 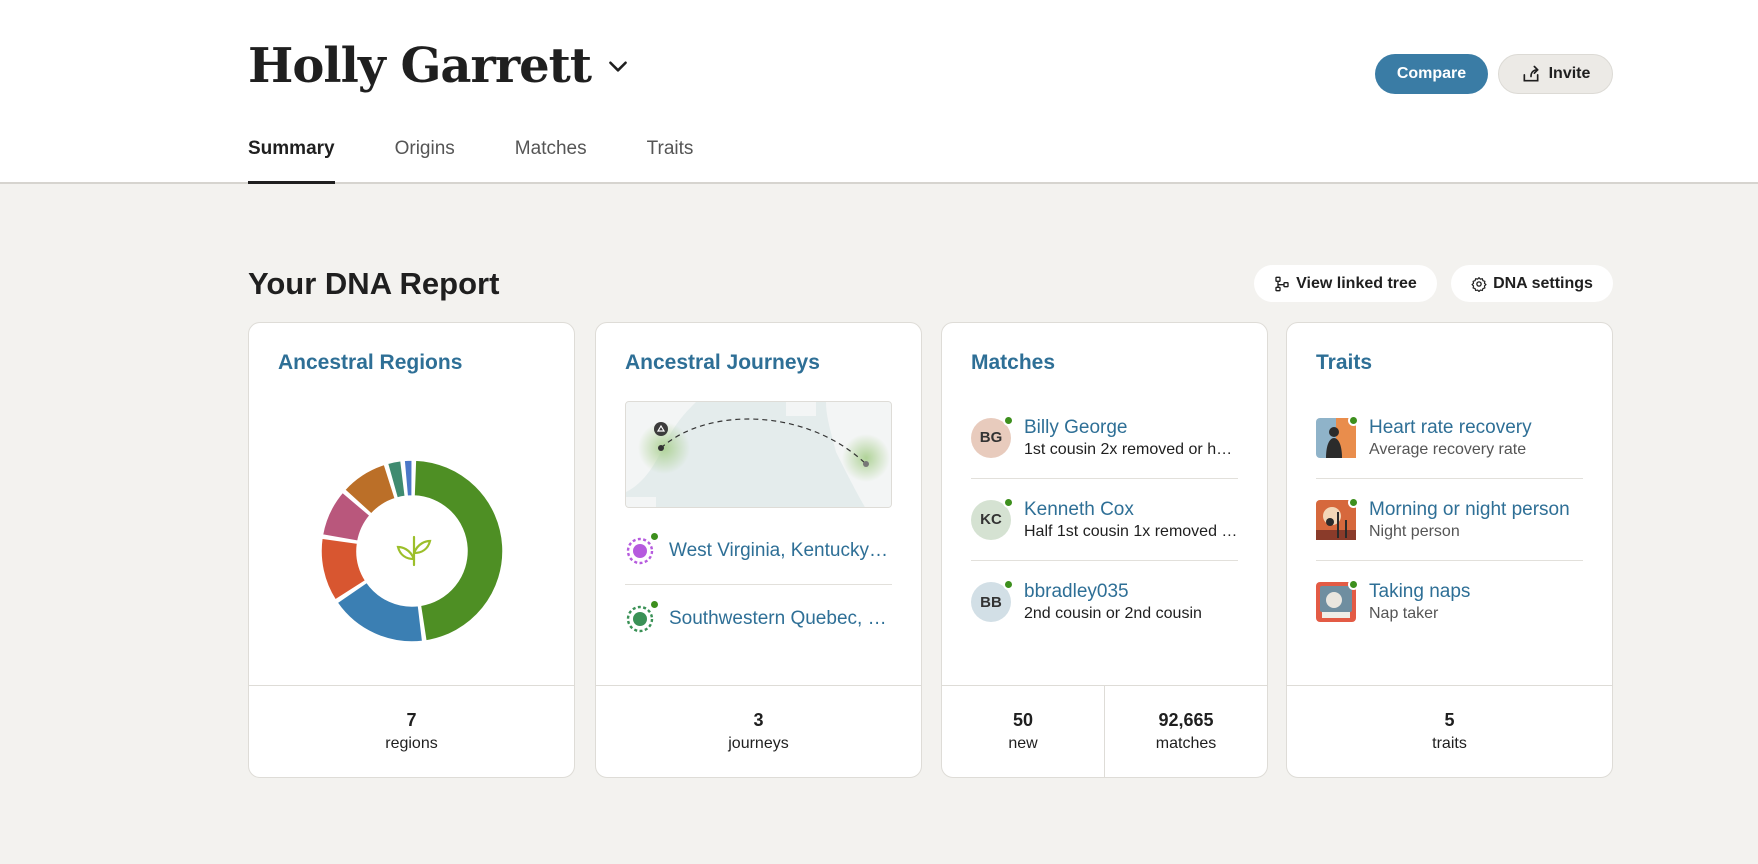 What do you see at coordinates (1076, 591) in the screenshot?
I see `match-name: bbradley035` at bounding box center [1076, 591].